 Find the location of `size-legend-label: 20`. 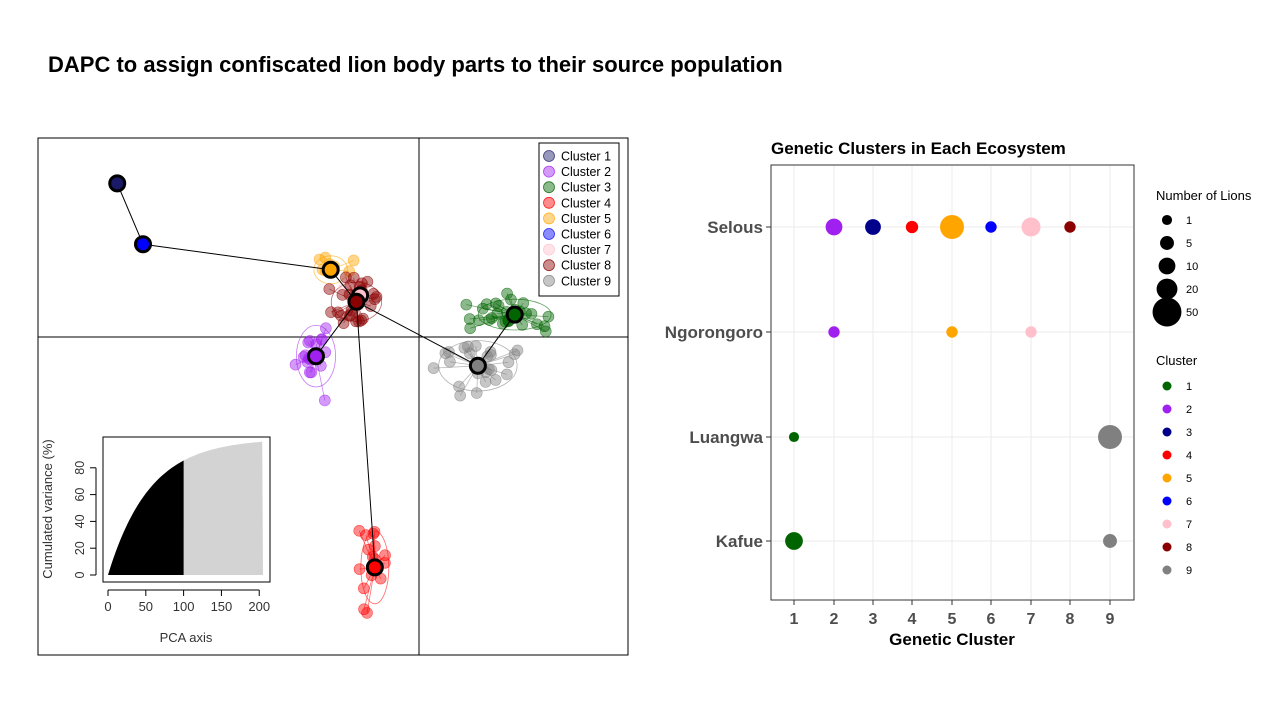

size-legend-label: 20 is located at coordinates (1192, 290).